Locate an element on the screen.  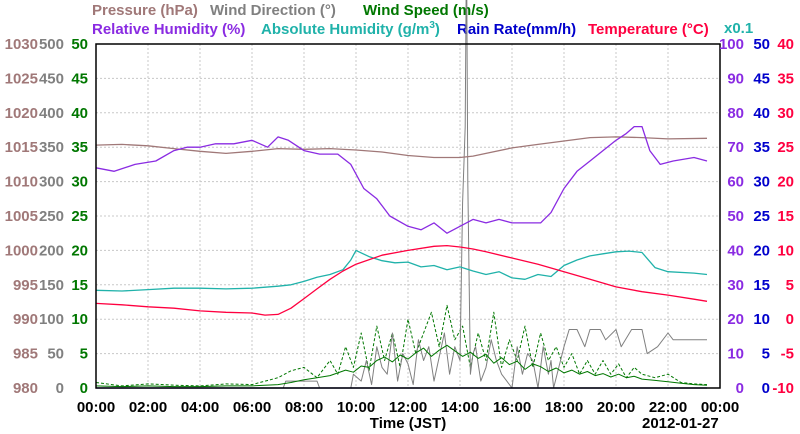
y-tick-label-temperature: 20 is located at coordinates (785, 182).